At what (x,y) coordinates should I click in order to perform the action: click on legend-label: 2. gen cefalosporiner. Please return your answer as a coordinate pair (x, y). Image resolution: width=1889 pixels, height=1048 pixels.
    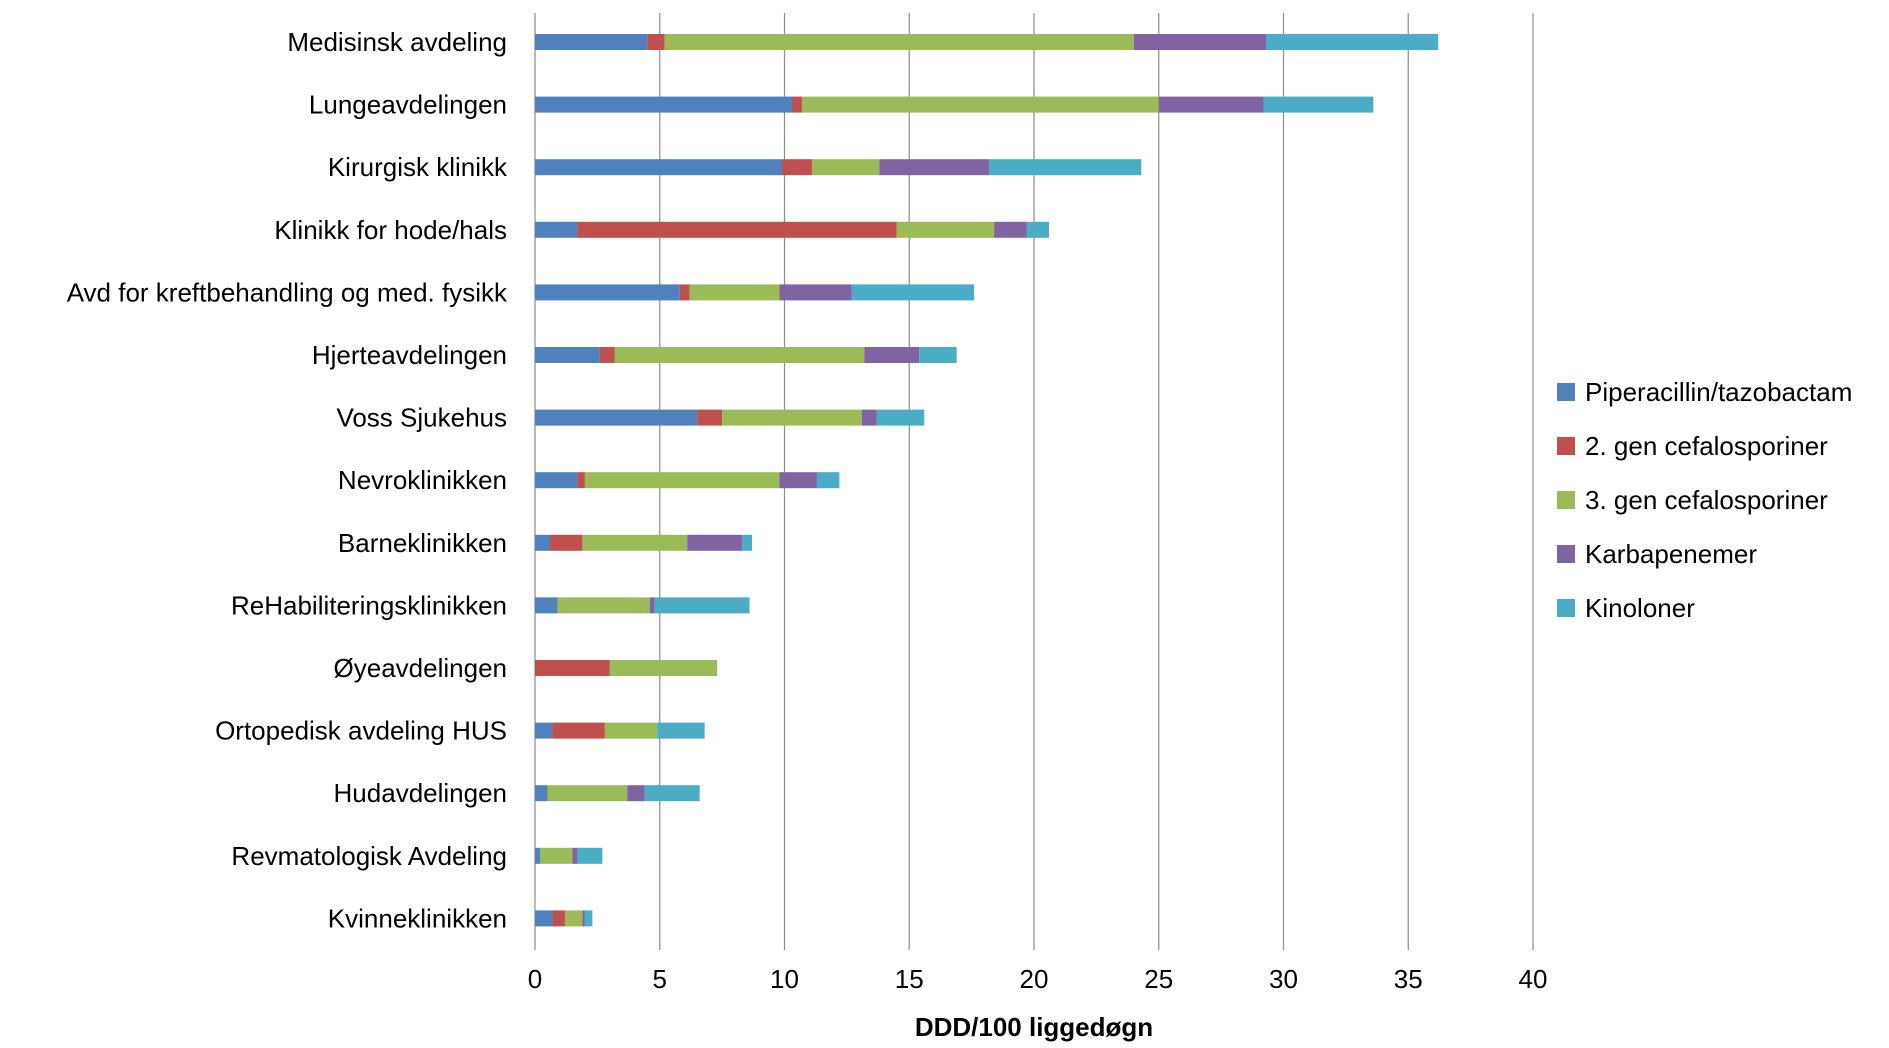
    Looking at the image, I should click on (1706, 446).